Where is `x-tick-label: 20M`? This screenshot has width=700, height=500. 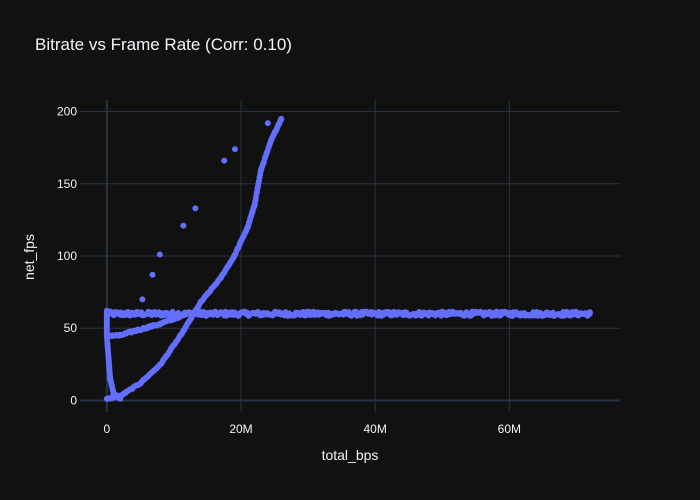 x-tick-label: 20M is located at coordinates (240, 429).